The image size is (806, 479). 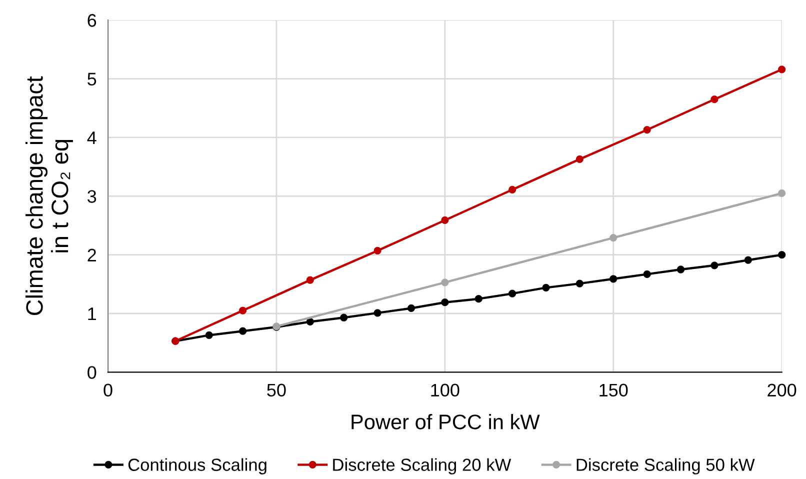 What do you see at coordinates (92, 79) in the screenshot?
I see `y-tick-label: 5` at bounding box center [92, 79].